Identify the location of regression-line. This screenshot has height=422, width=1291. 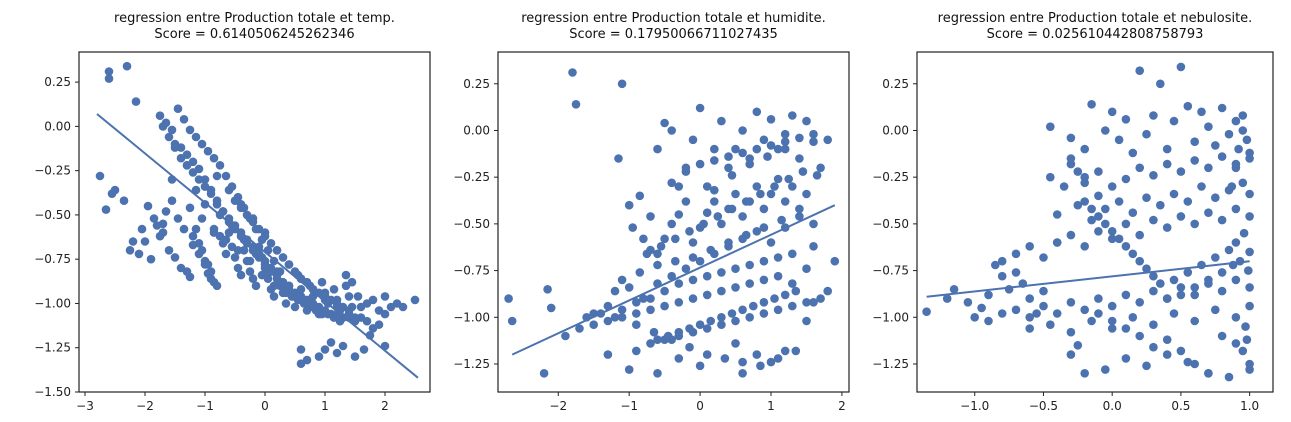
(1088, 279).